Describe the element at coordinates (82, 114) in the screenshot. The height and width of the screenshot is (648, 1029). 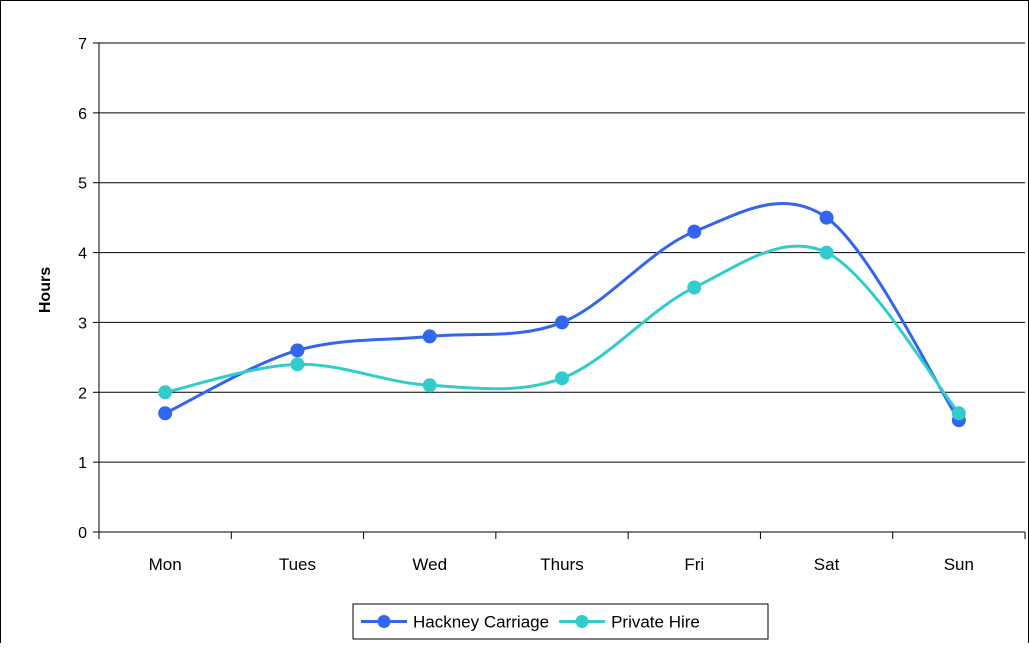
I see `y-tick-label: 6` at that location.